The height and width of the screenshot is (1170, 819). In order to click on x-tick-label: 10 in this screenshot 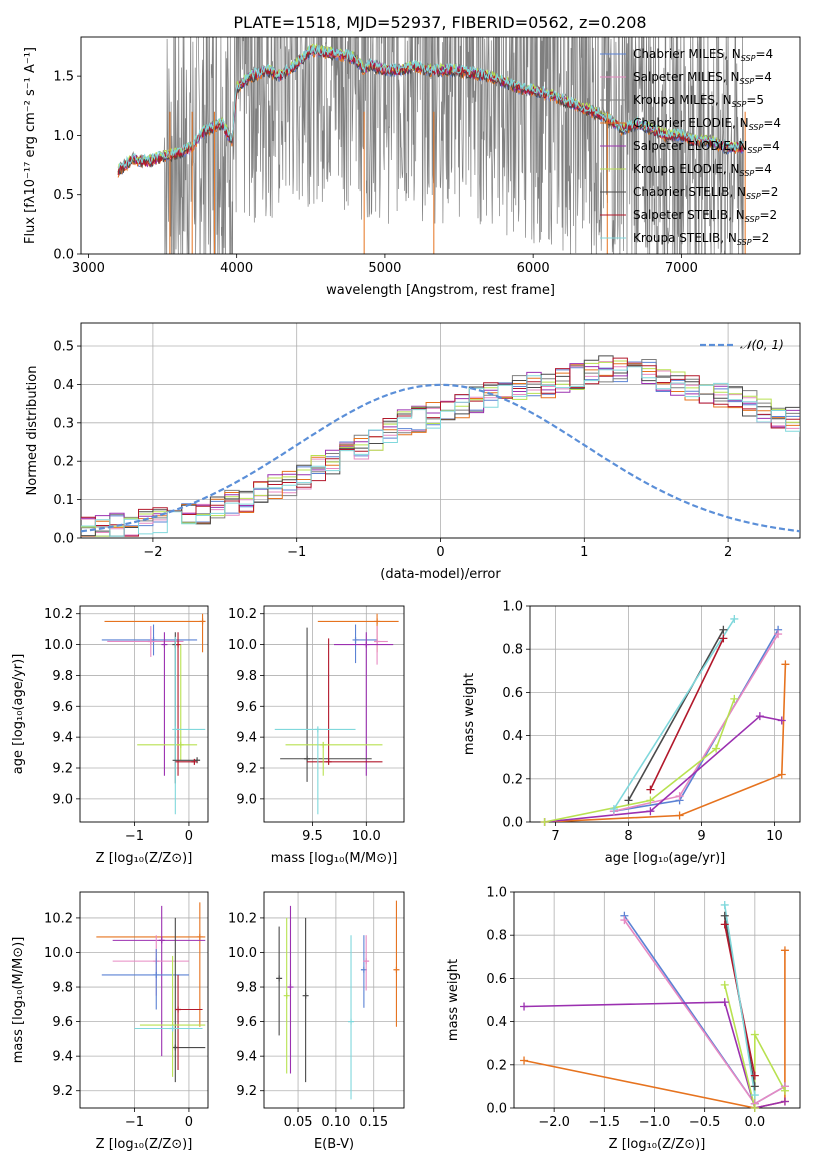, I will do `click(774, 836)`.